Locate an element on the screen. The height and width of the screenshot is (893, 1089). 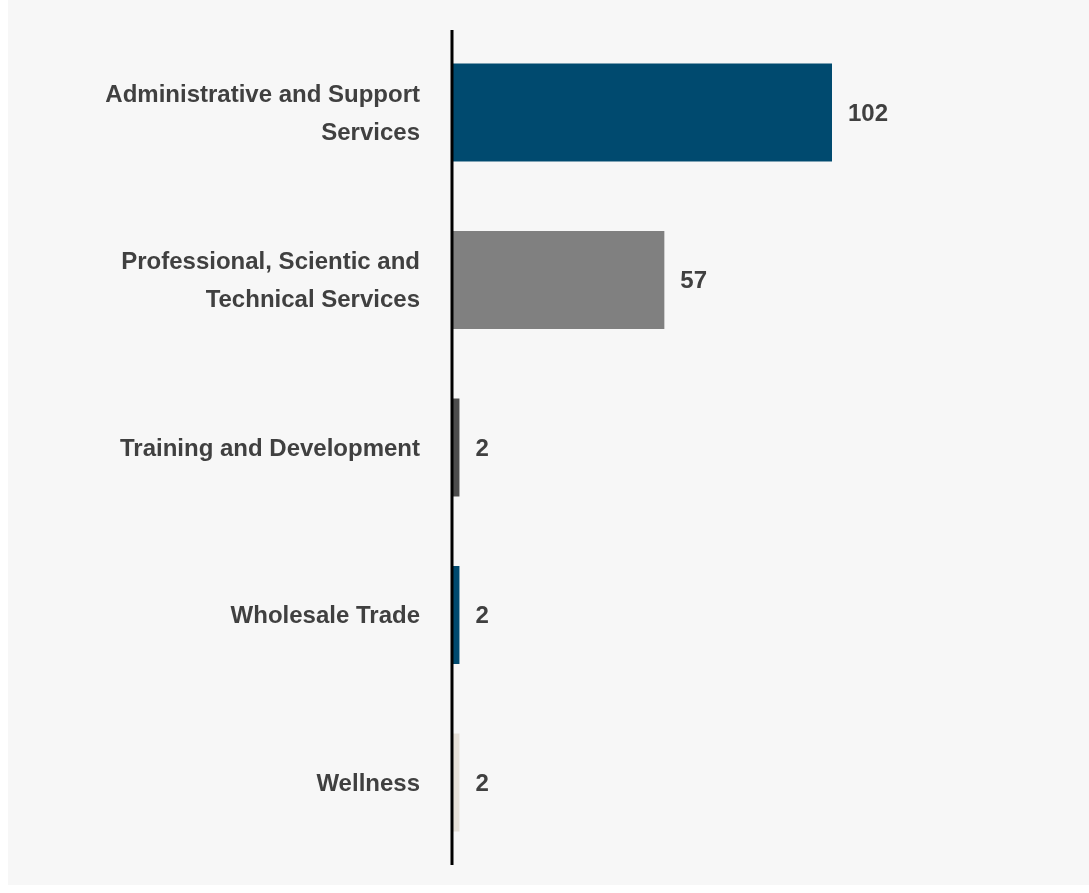
y-tick-label: Training and Development is located at coordinates (270, 447).